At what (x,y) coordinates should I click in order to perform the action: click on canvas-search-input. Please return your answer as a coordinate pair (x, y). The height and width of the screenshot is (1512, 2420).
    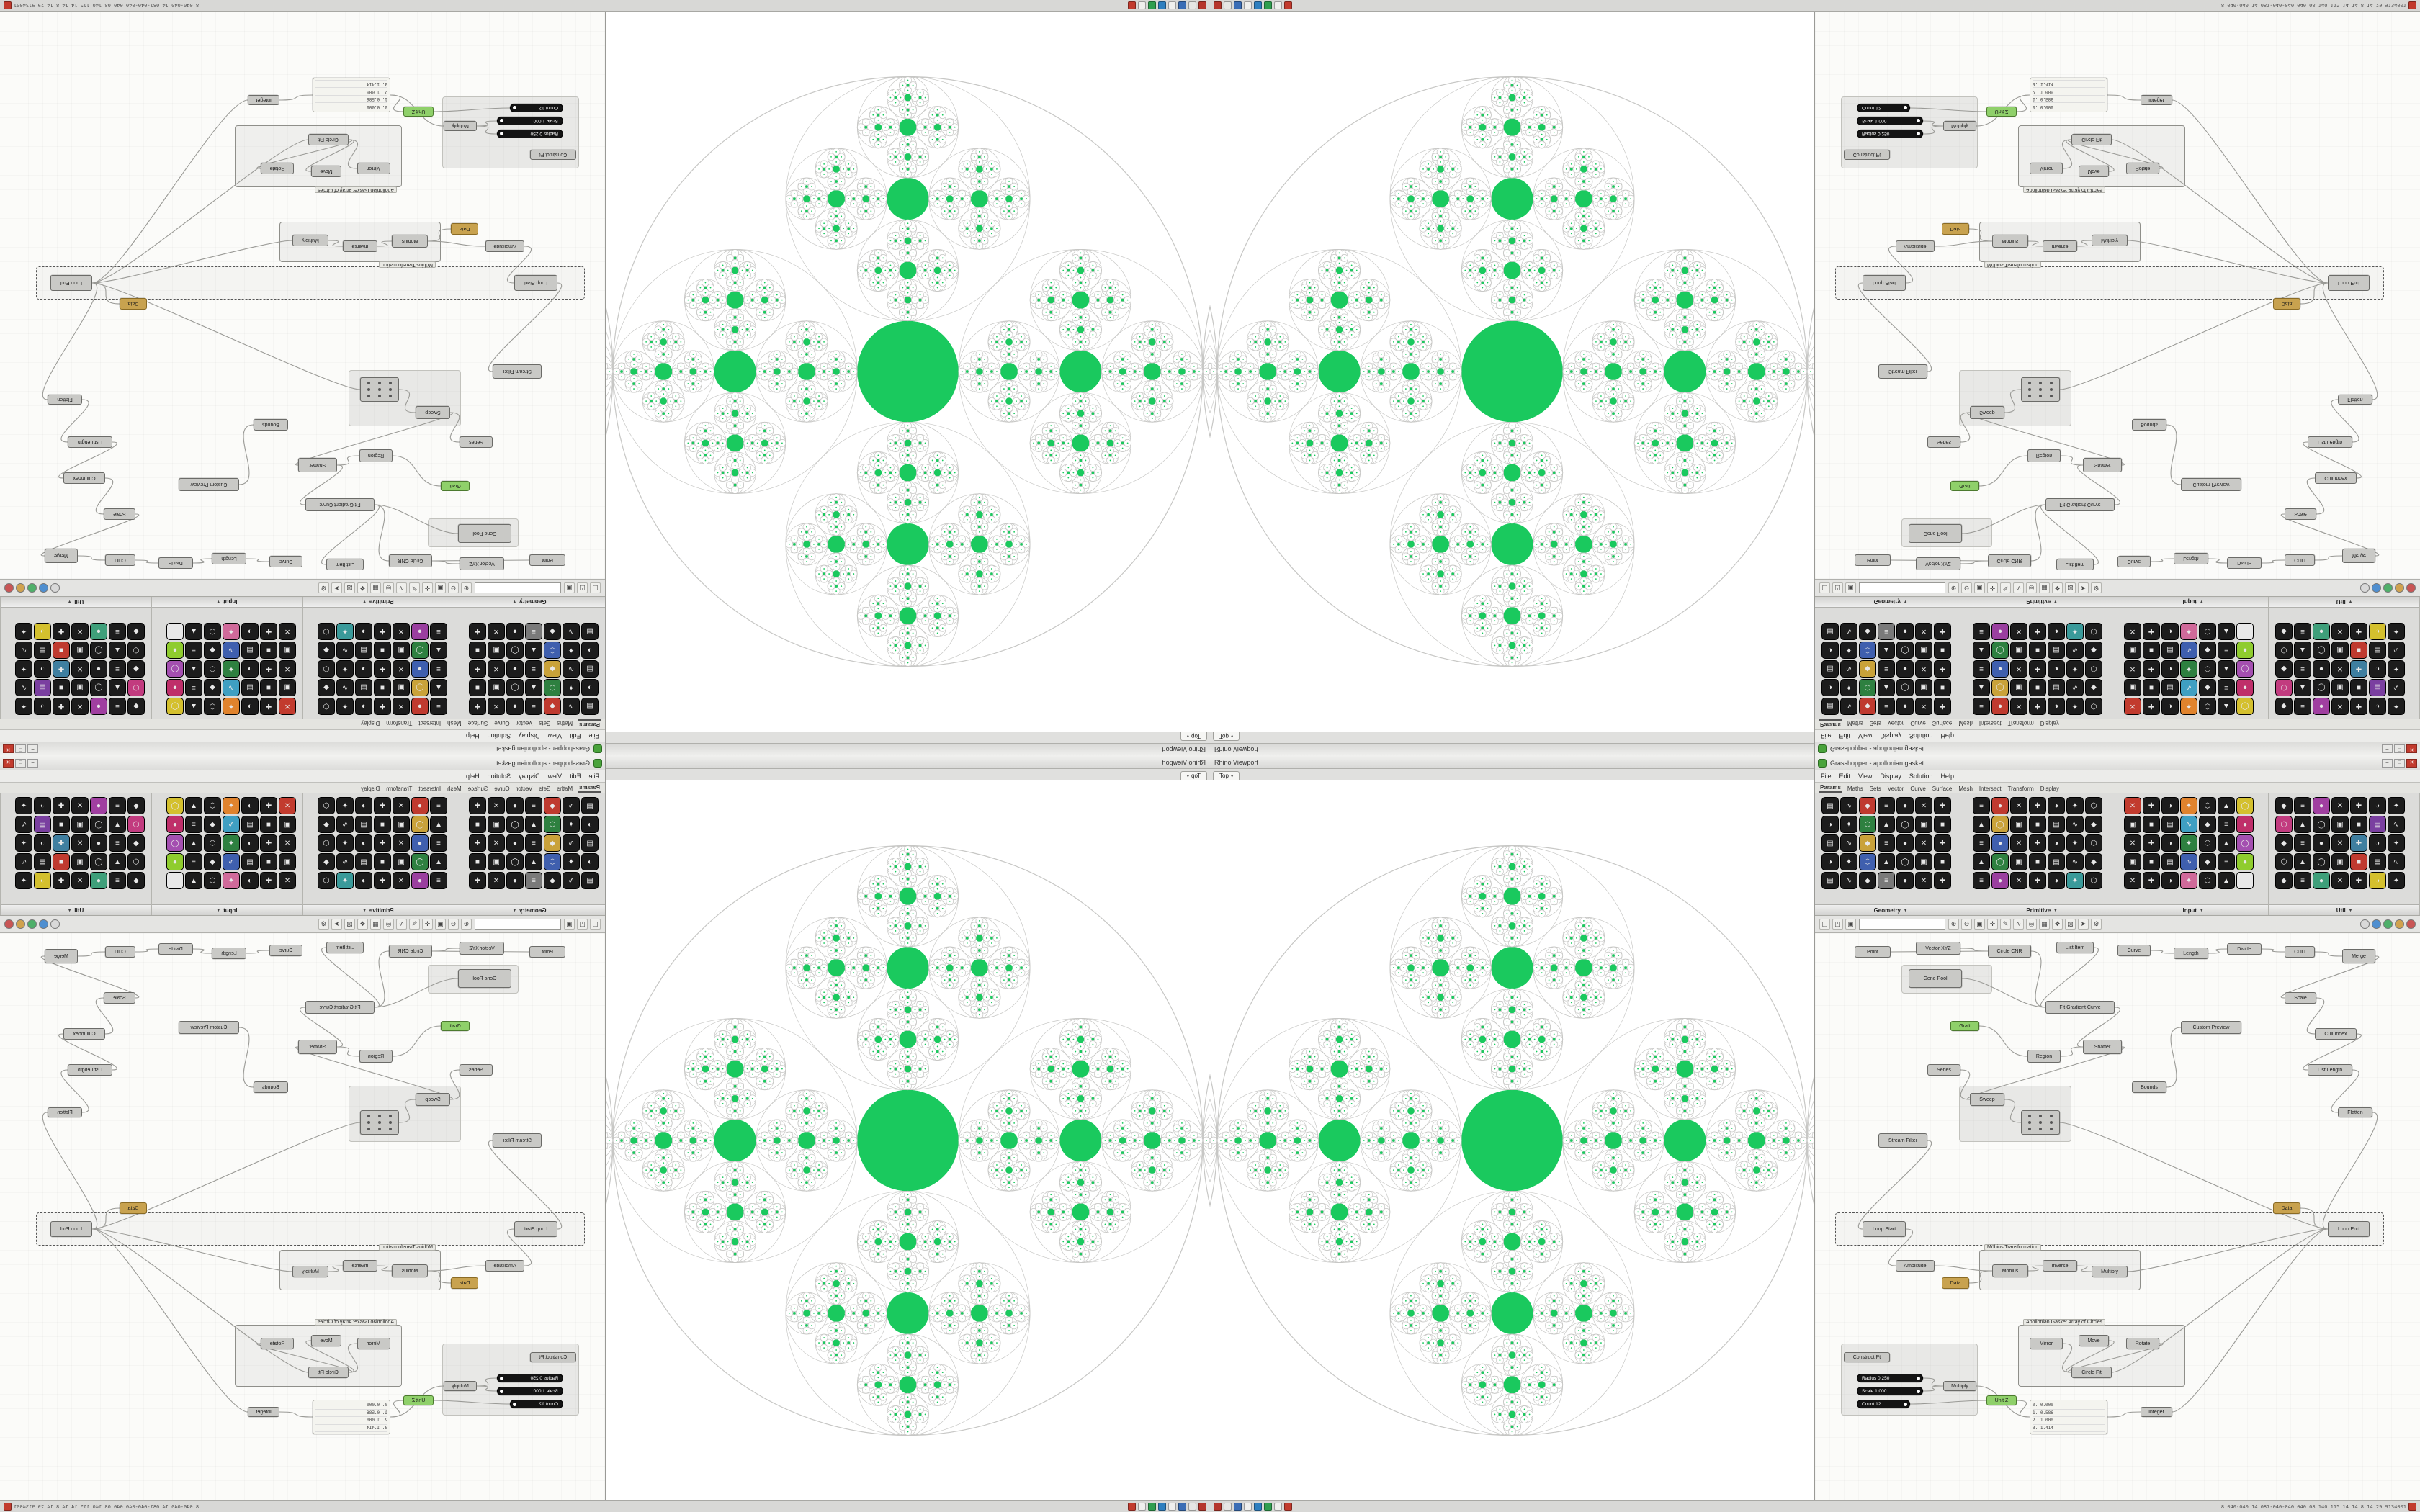
    Looking at the image, I should click on (518, 587).